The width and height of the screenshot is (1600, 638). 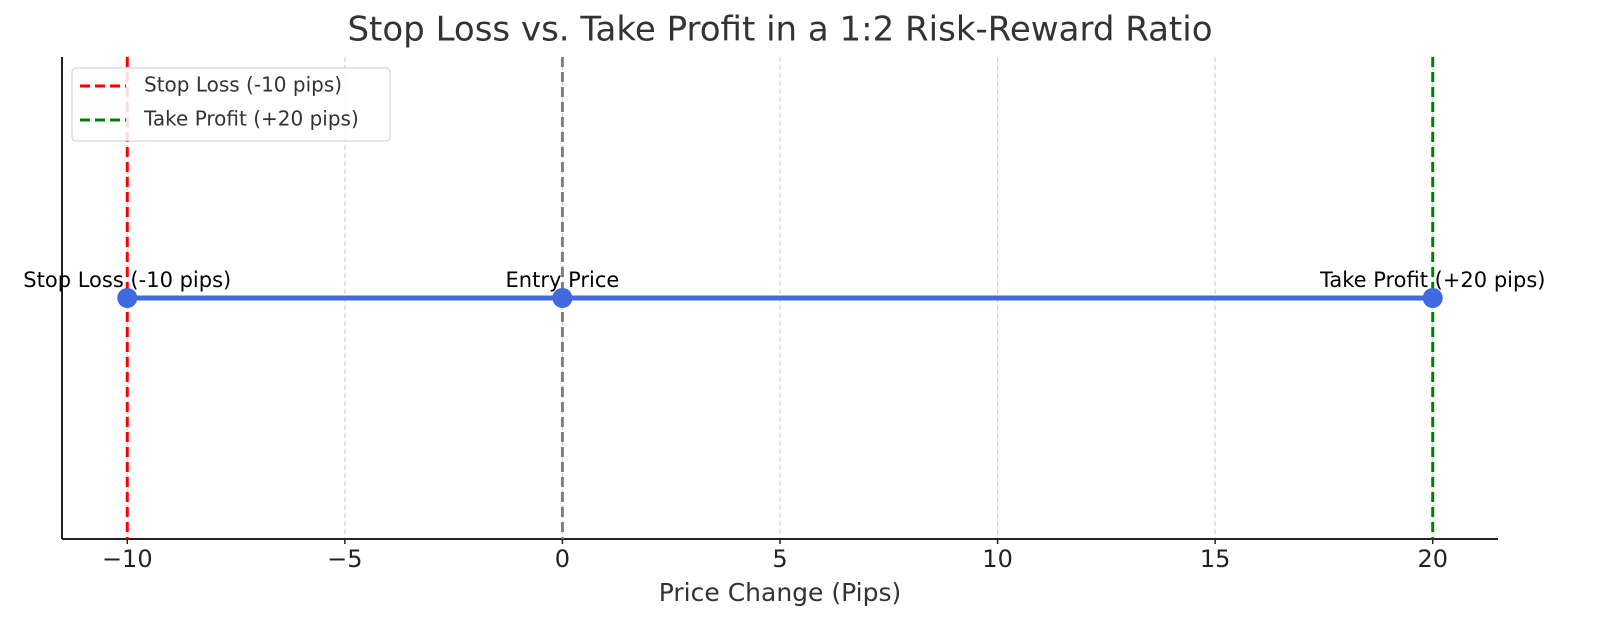 What do you see at coordinates (562, 559) in the screenshot?
I see `x-tick-label: 0` at bounding box center [562, 559].